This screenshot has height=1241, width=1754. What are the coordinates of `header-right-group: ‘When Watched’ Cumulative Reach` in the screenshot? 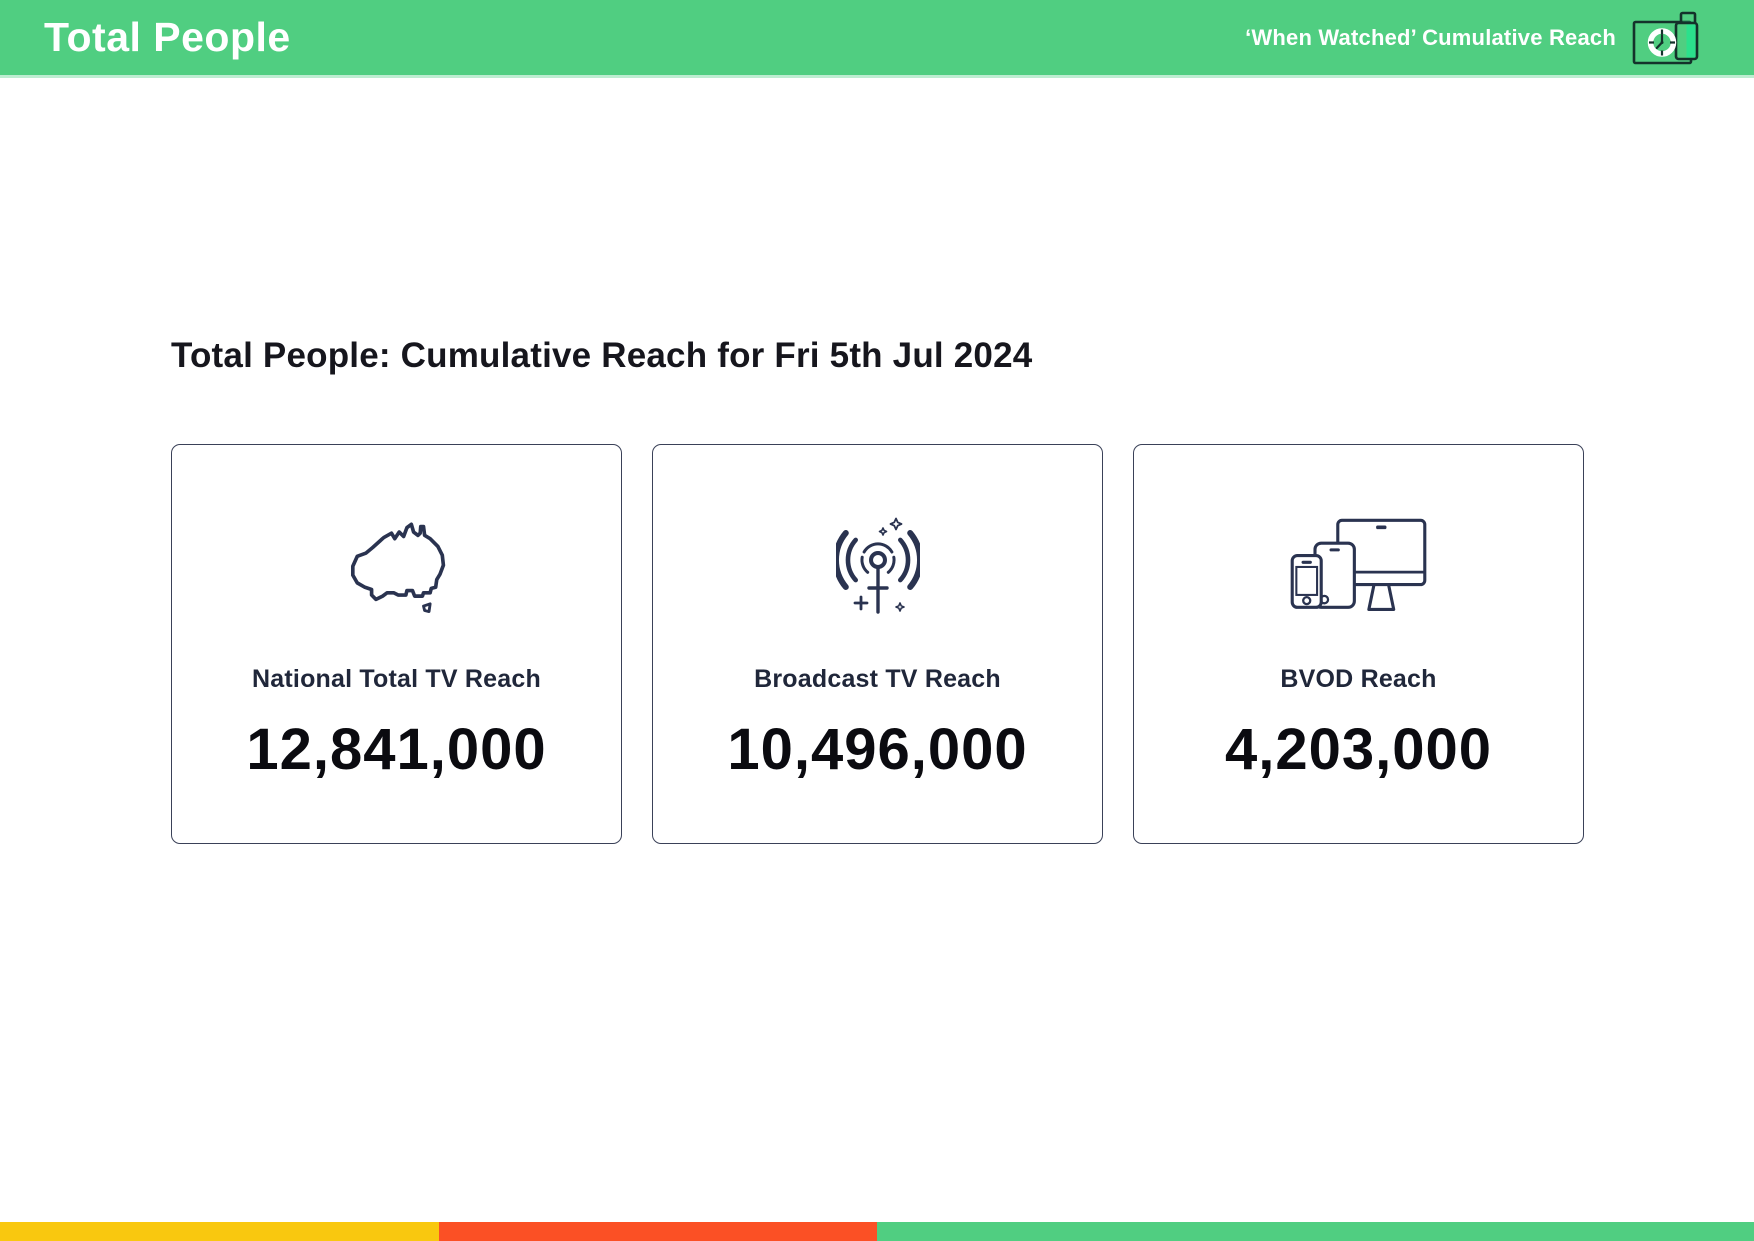 It's located at (1476, 38).